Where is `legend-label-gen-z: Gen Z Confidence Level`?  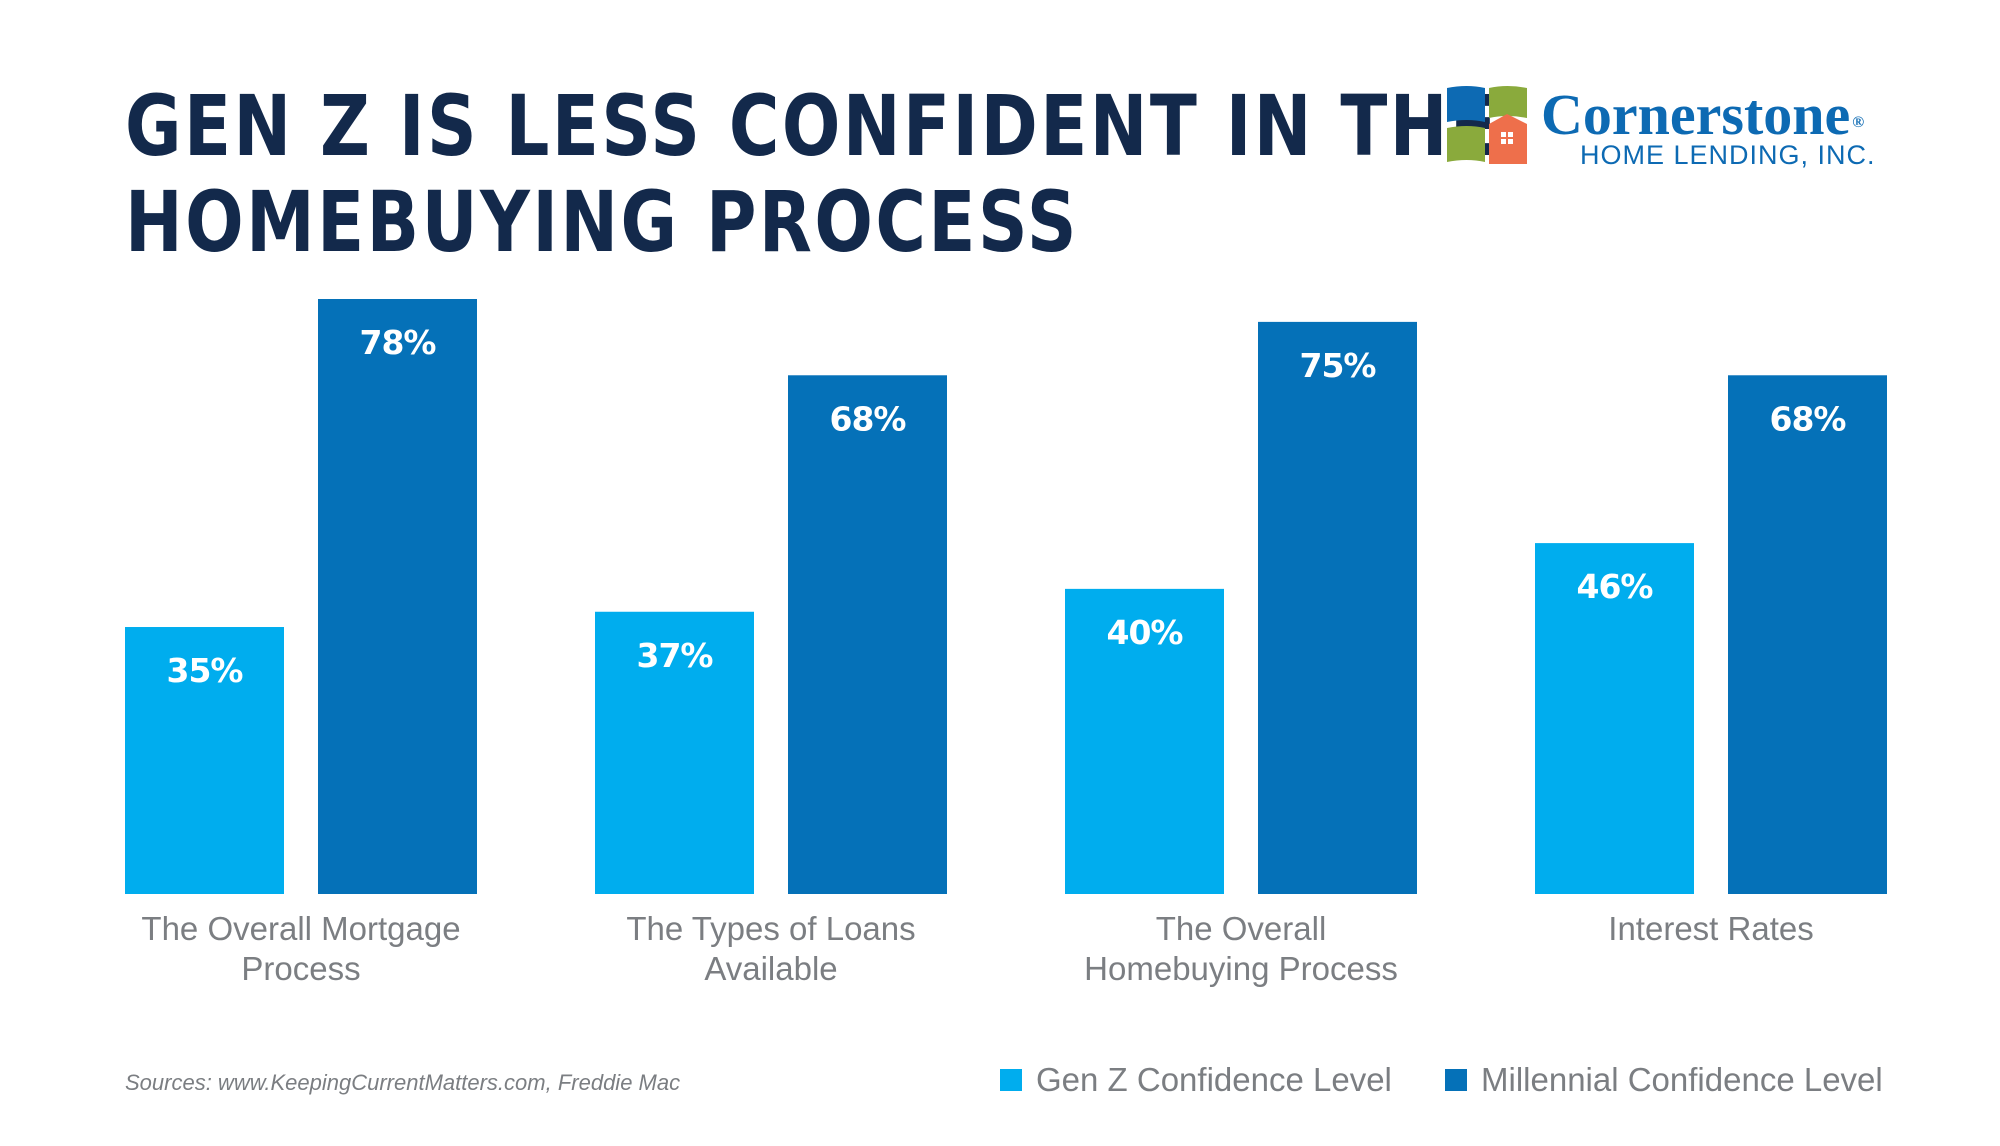
legend-label-gen-z: Gen Z Confidence Level is located at coordinates (1214, 1079).